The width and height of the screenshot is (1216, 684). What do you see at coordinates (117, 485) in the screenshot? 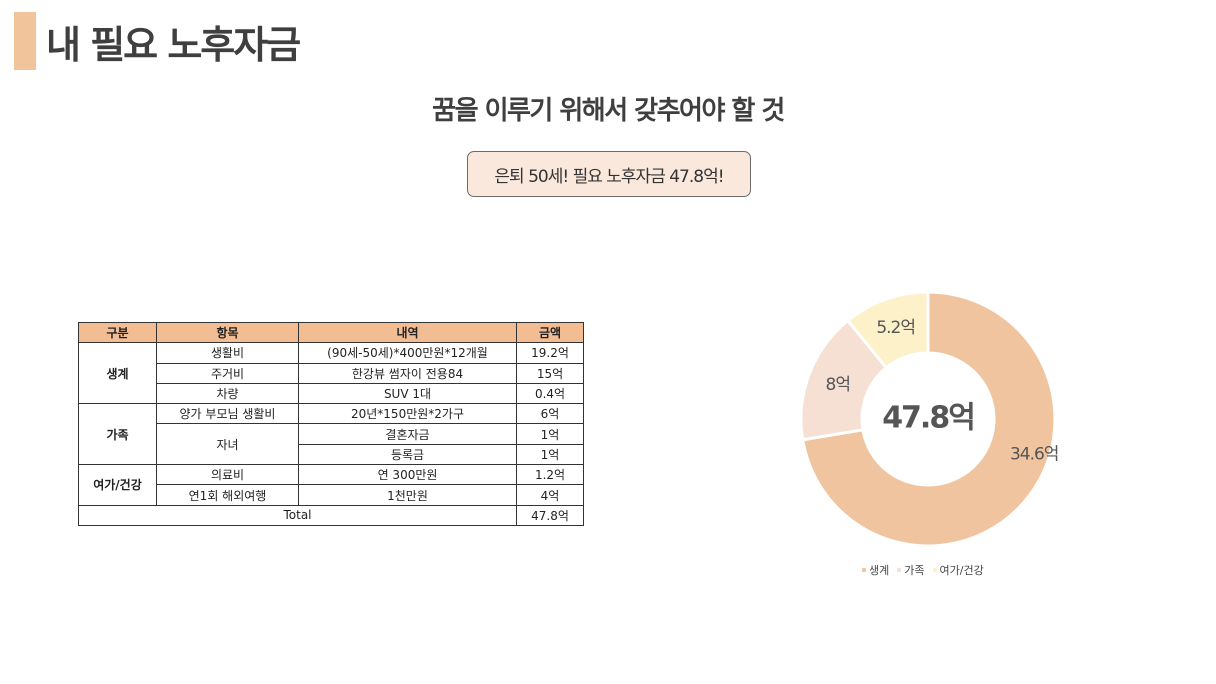
I see `category-cell: 여가/건강` at bounding box center [117, 485].